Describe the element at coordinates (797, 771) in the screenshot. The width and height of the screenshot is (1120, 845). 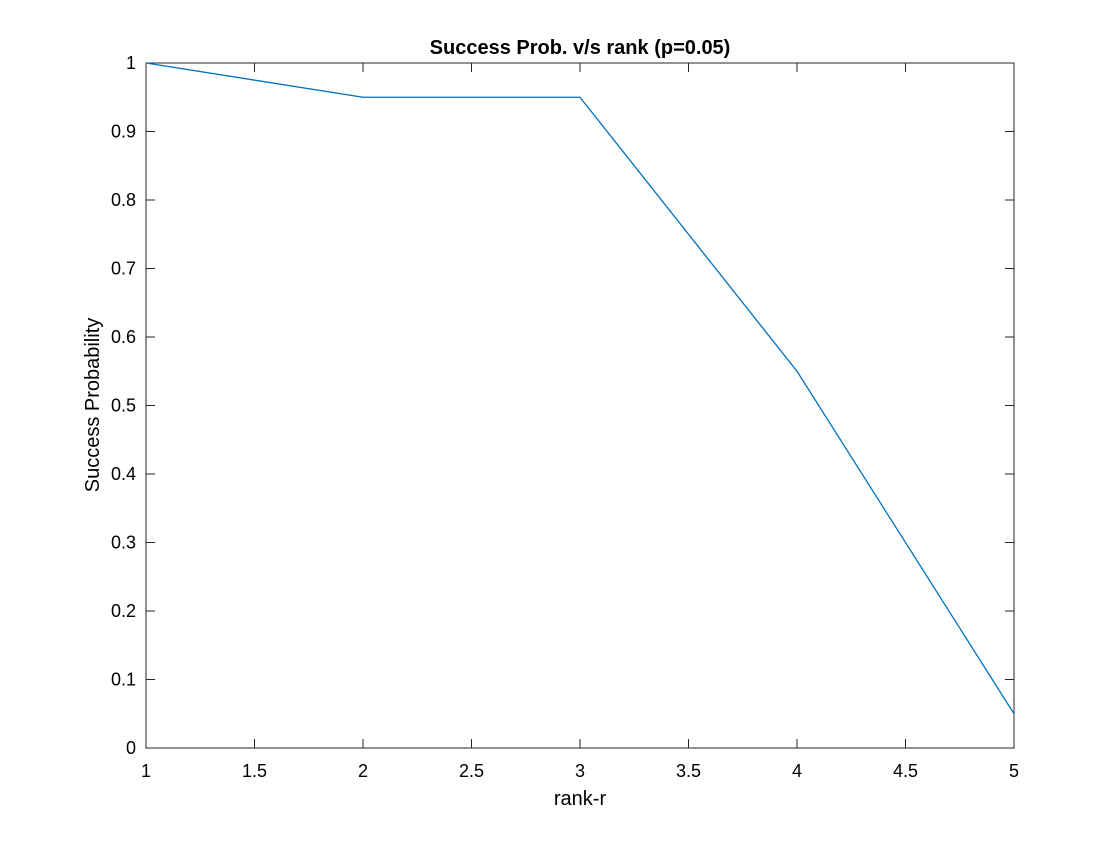
I see `x-tick-label: 4` at that location.